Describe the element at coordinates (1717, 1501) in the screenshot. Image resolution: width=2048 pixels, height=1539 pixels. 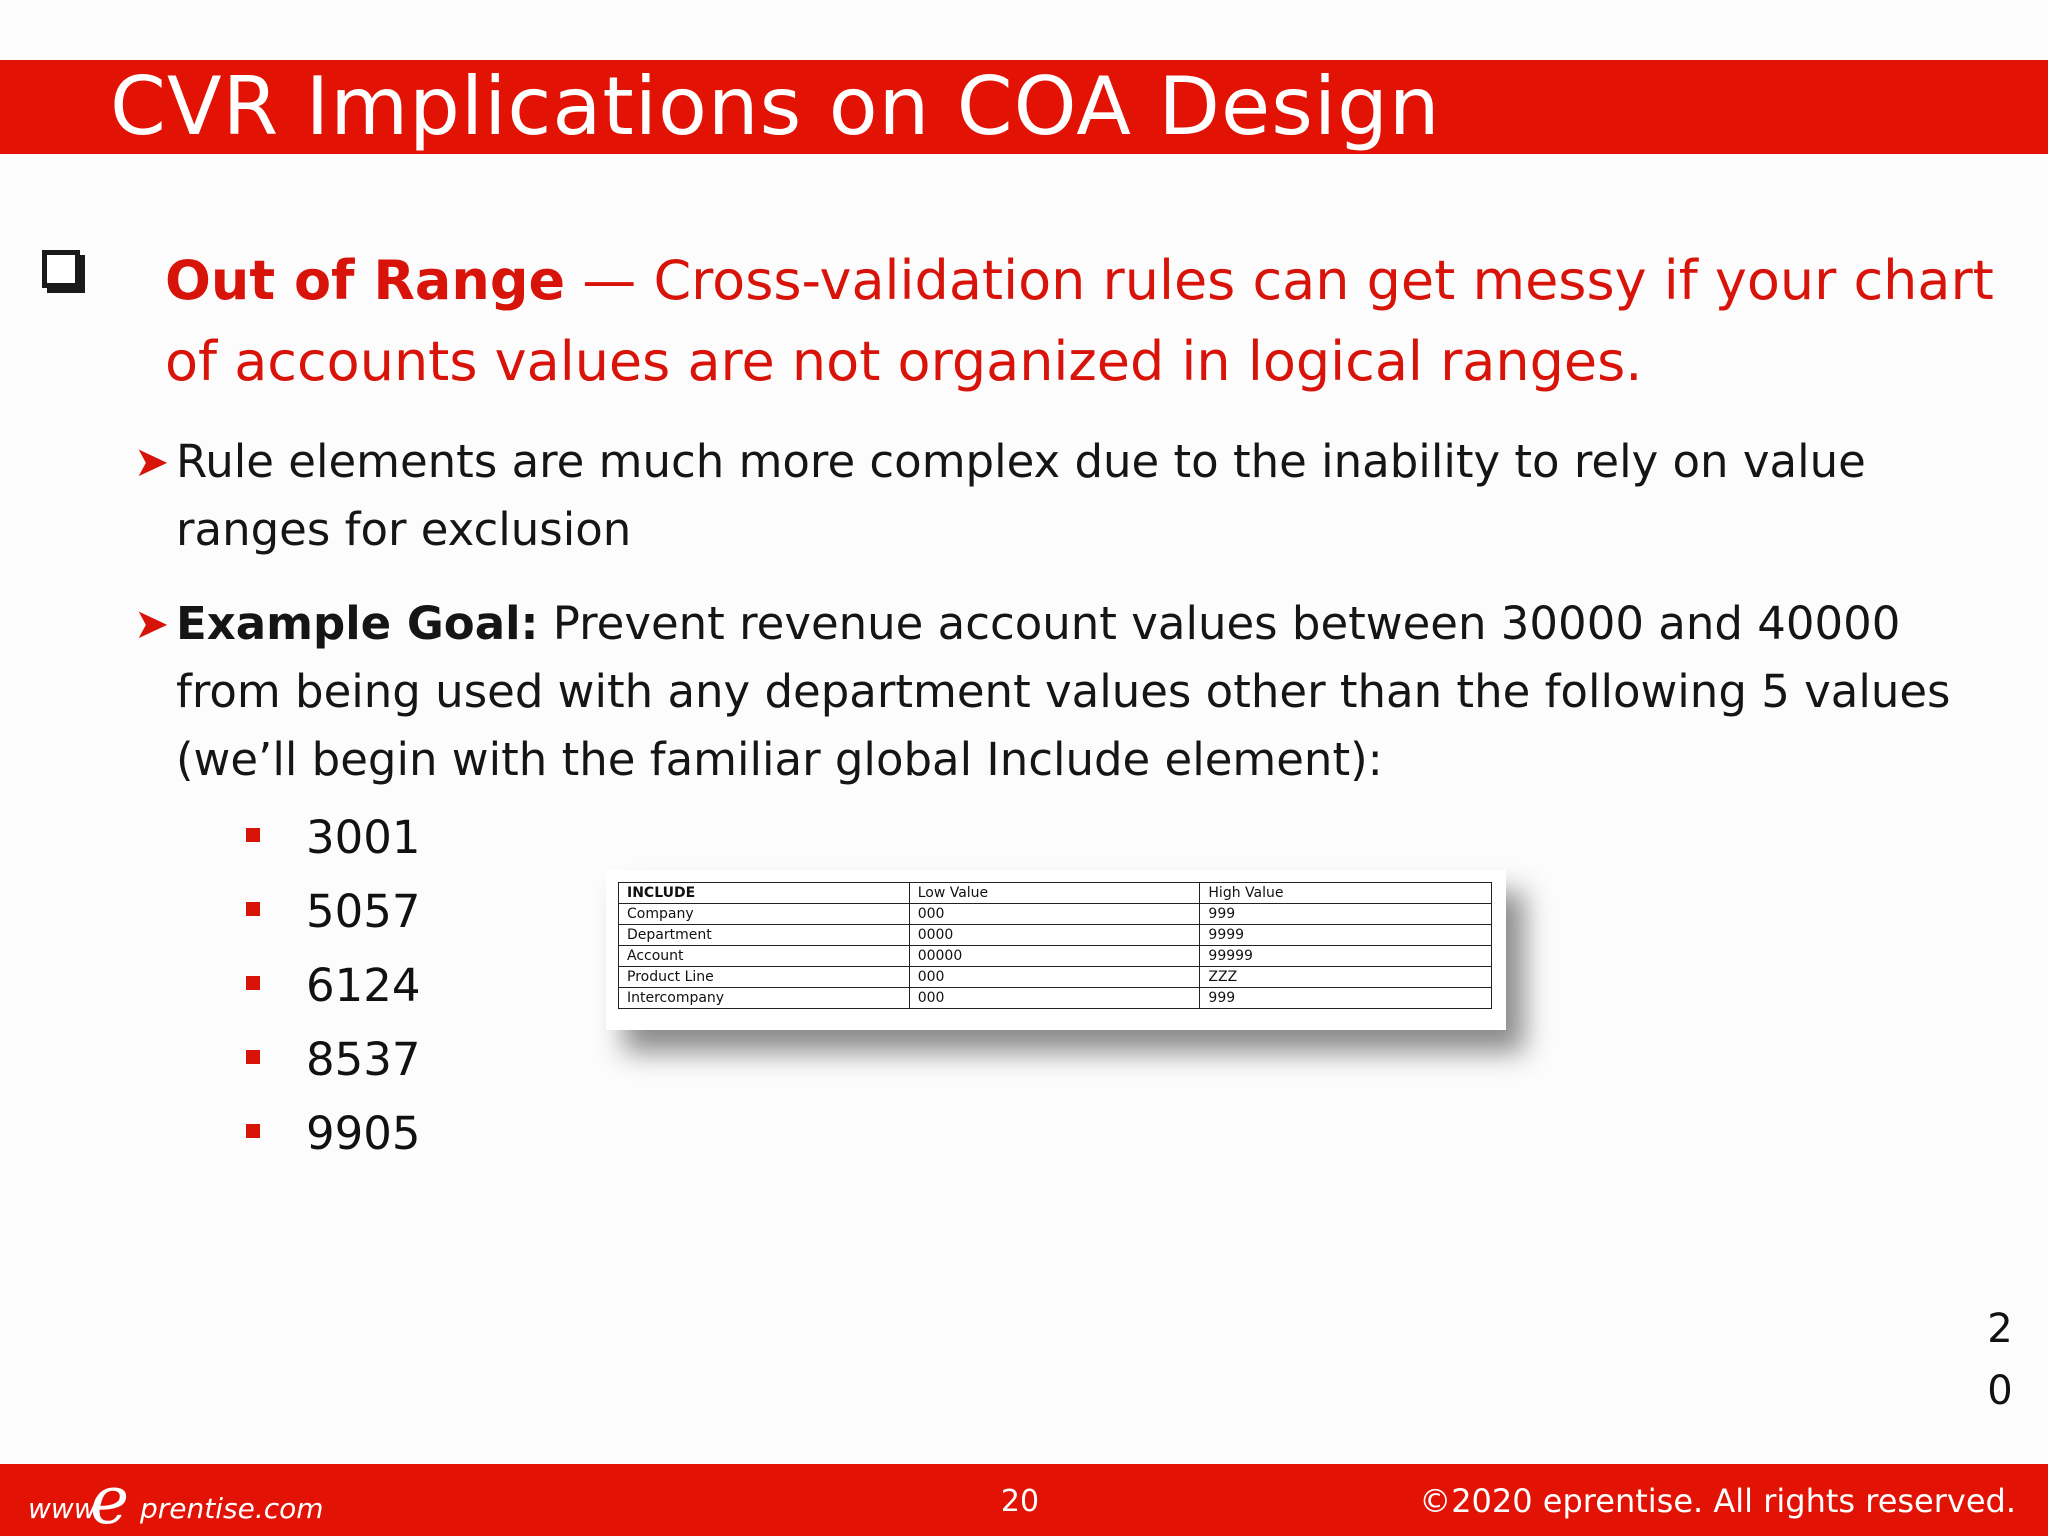
I see `copyright-text: ©2020 eprentise. All rights reserved.` at that location.